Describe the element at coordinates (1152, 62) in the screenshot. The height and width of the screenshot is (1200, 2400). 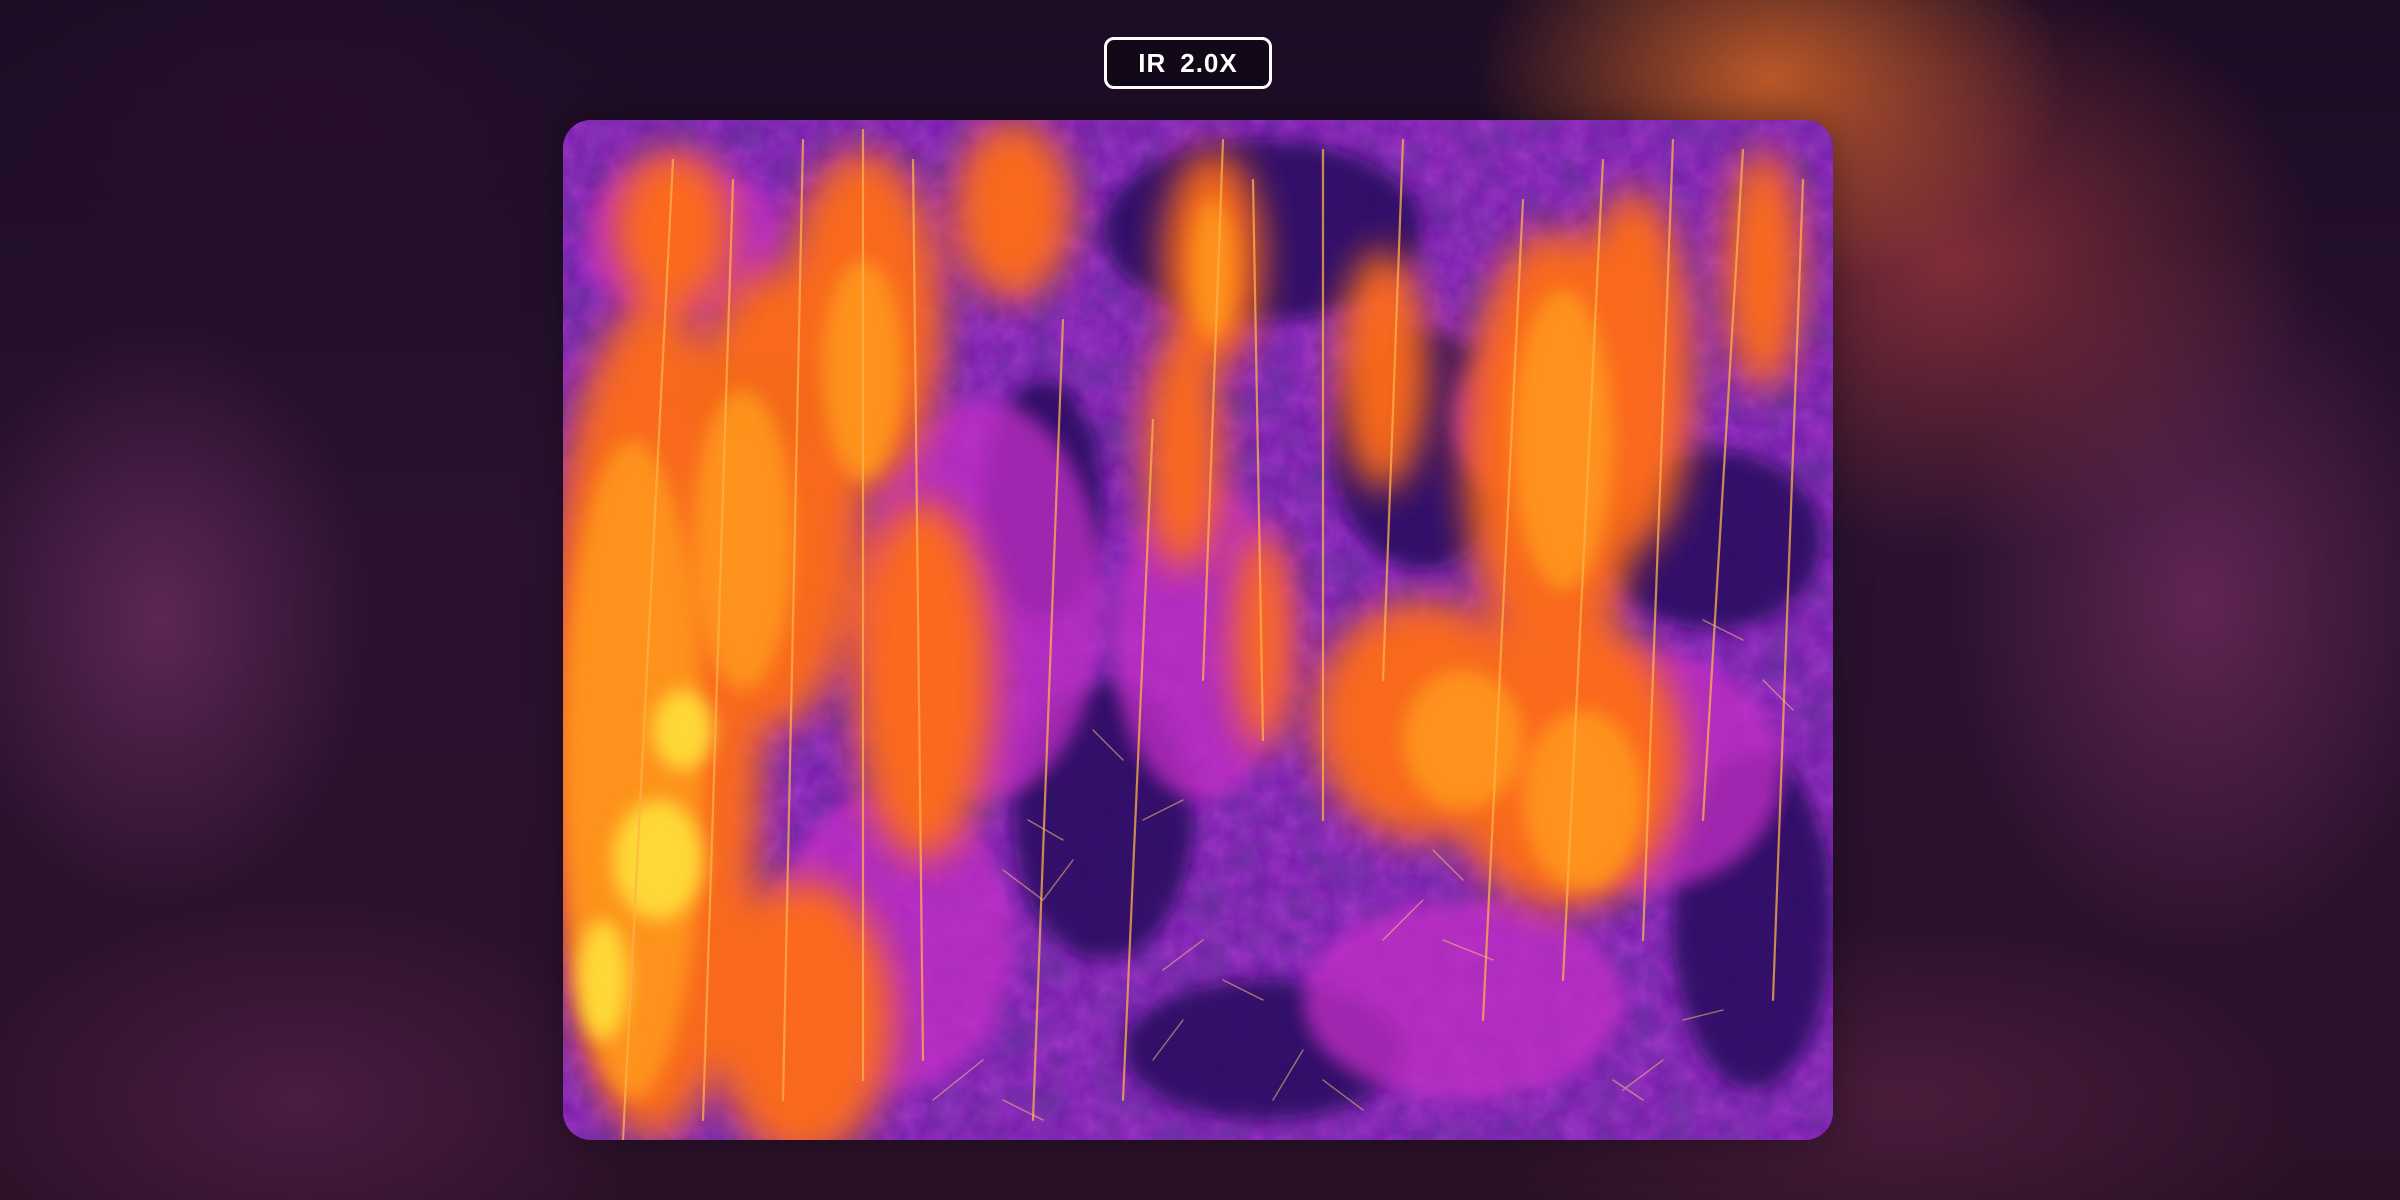
I see `camera-mode-label: IR` at that location.